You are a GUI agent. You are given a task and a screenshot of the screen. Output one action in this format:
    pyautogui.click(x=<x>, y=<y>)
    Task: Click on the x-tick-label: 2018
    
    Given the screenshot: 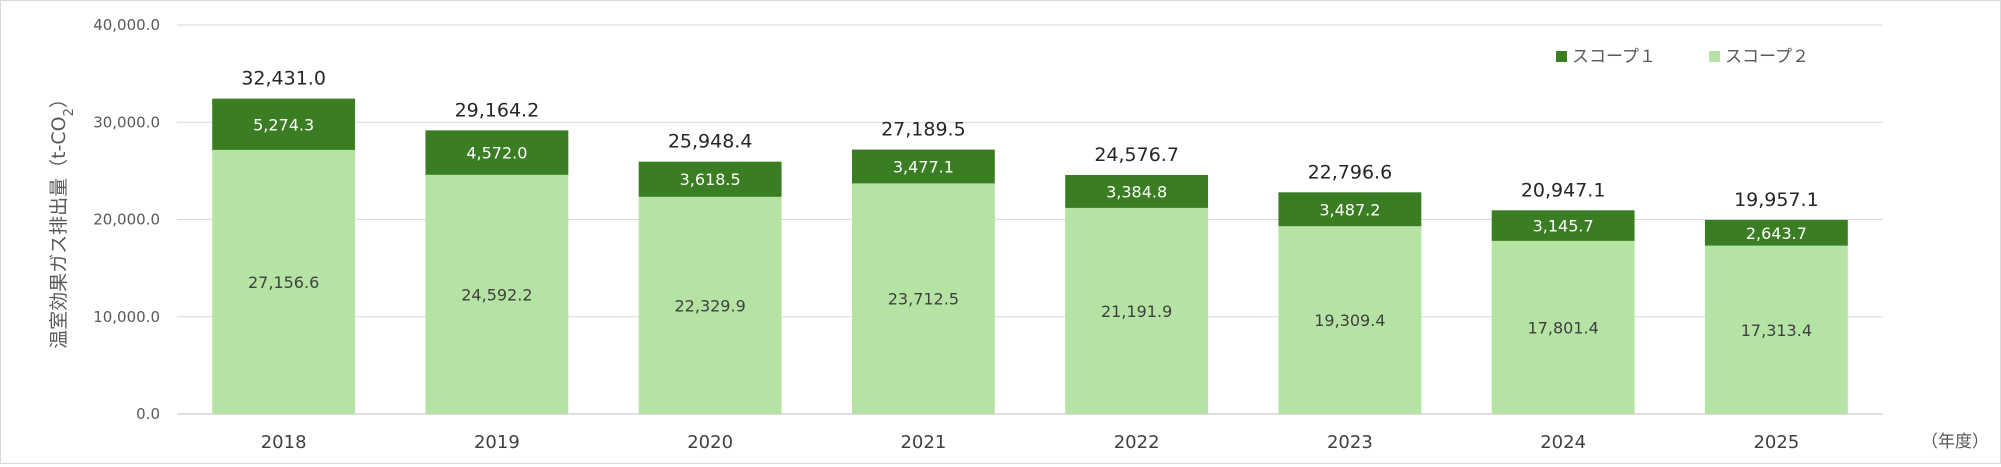 What is the action you would take?
    pyautogui.click(x=284, y=442)
    